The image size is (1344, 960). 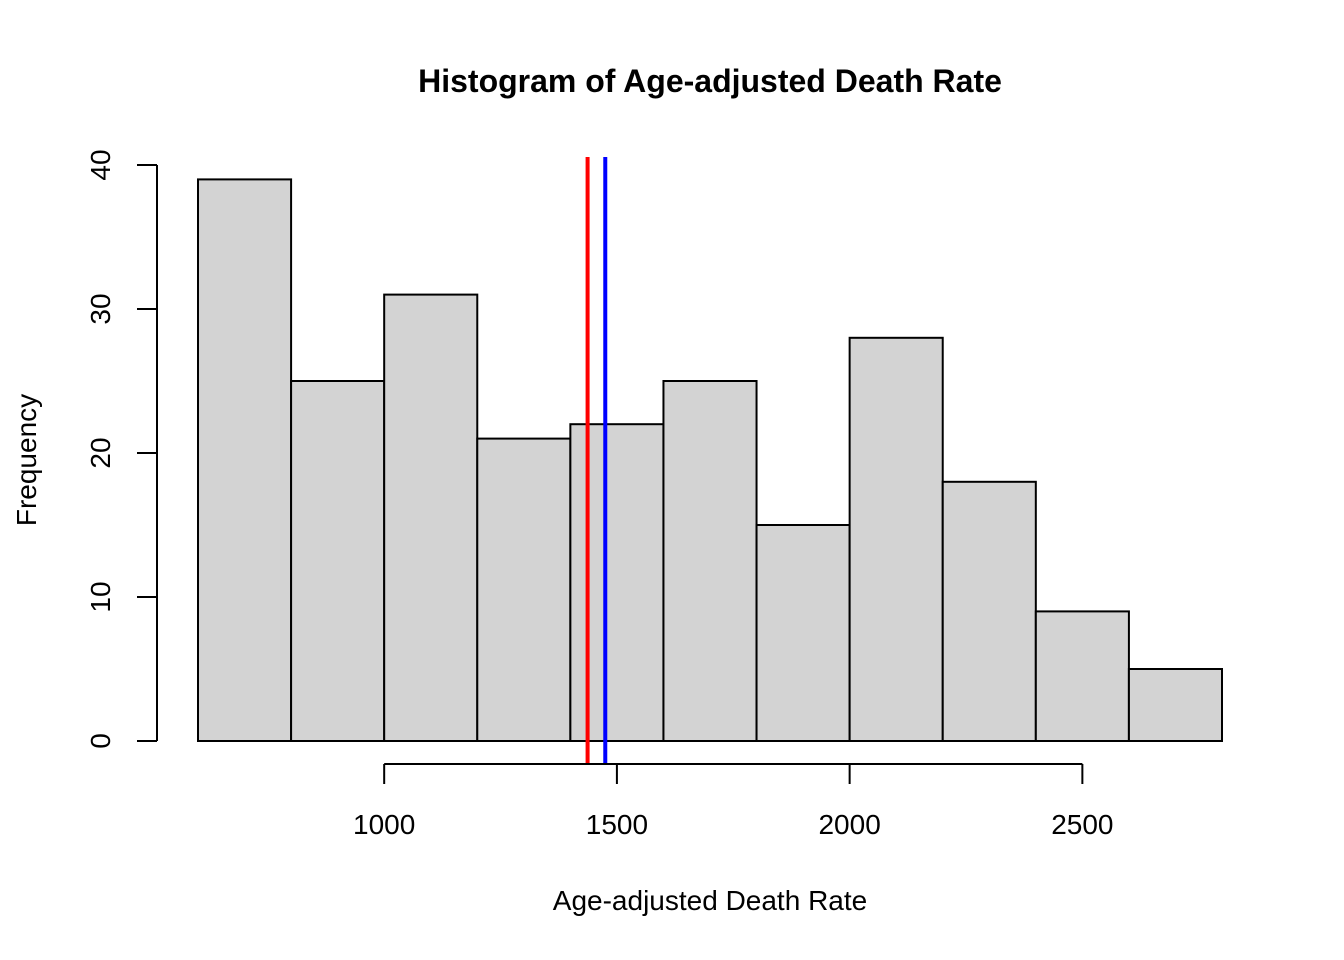 What do you see at coordinates (100, 596) in the screenshot?
I see `y-tick-label-2: 10` at bounding box center [100, 596].